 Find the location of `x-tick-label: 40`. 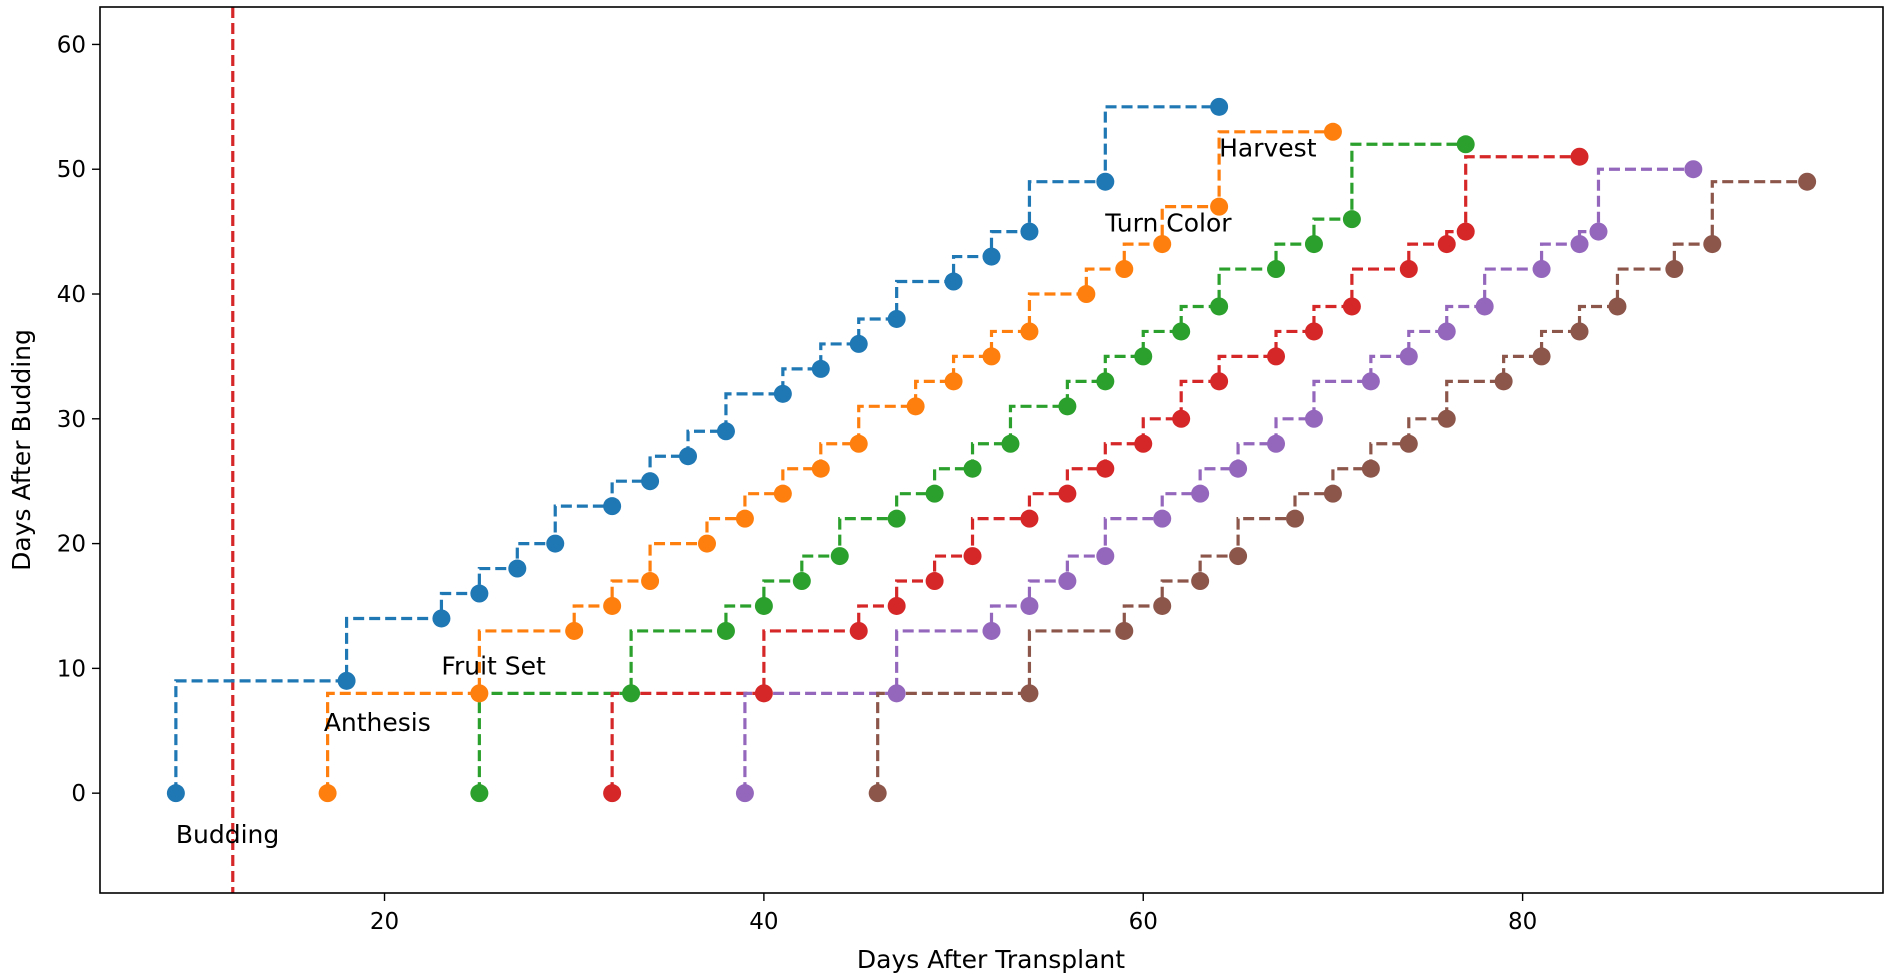

x-tick-label: 40 is located at coordinates (763, 922).